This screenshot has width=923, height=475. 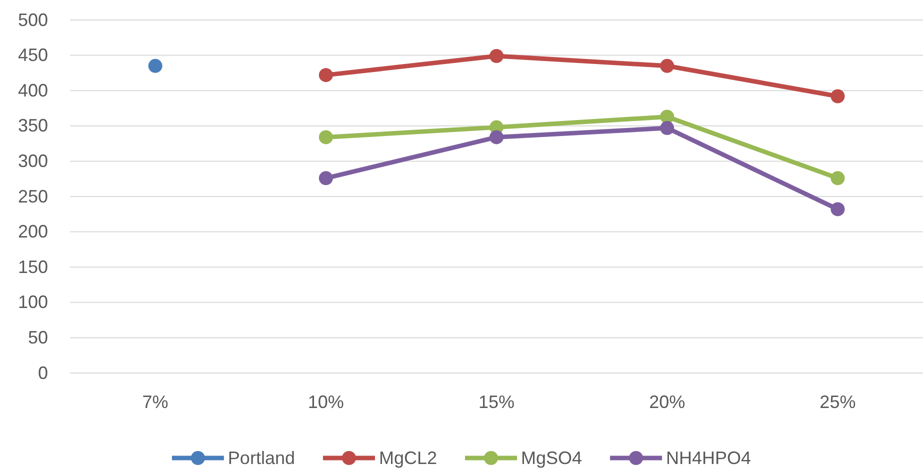 I want to click on y-tick-label: 450, so click(x=33, y=55).